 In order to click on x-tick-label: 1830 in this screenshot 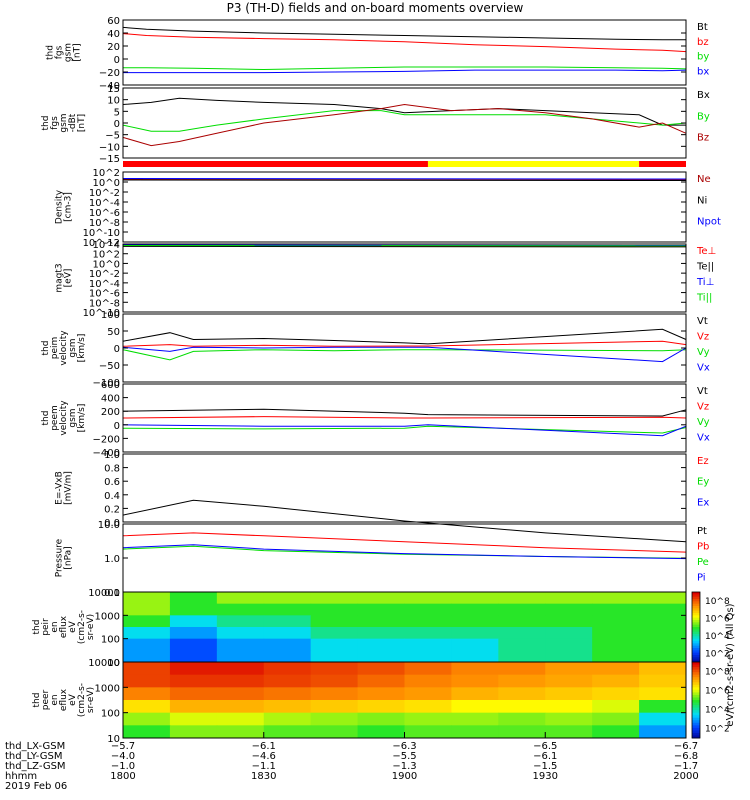, I will do `click(263, 776)`.